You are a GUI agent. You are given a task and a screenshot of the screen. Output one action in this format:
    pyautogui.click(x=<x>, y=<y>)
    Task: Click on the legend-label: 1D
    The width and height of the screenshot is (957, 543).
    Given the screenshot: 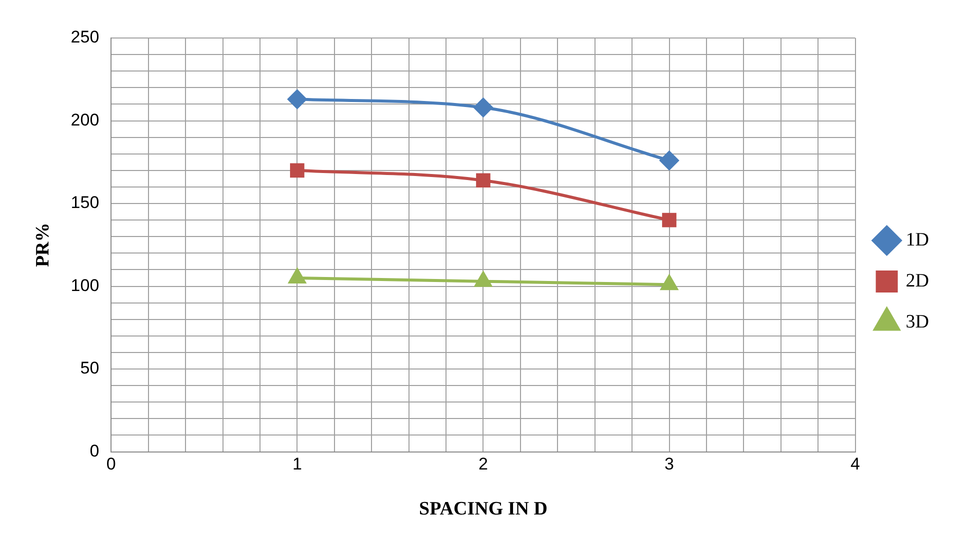 What is the action you would take?
    pyautogui.click(x=918, y=239)
    